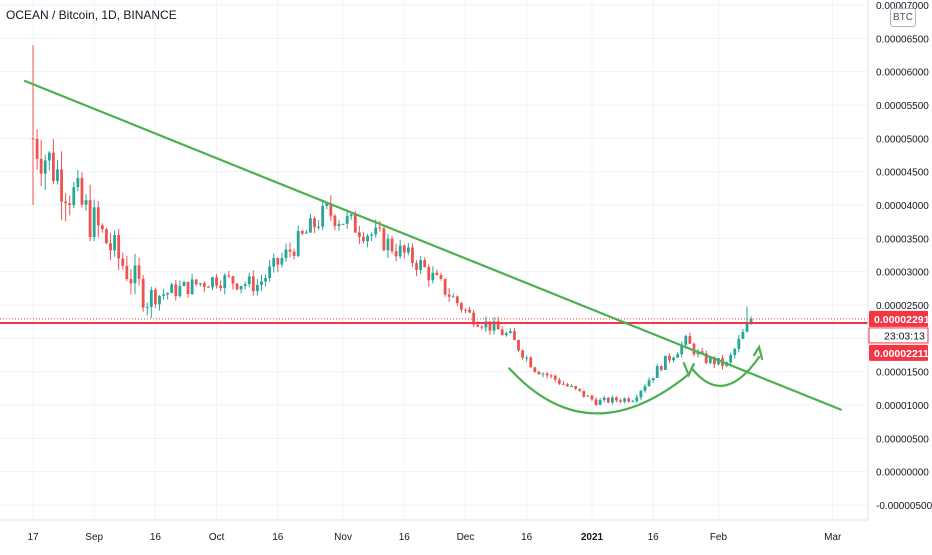 This screenshot has width=932, height=555. What do you see at coordinates (903, 17) in the screenshot?
I see `currency-badge: BTC` at bounding box center [903, 17].